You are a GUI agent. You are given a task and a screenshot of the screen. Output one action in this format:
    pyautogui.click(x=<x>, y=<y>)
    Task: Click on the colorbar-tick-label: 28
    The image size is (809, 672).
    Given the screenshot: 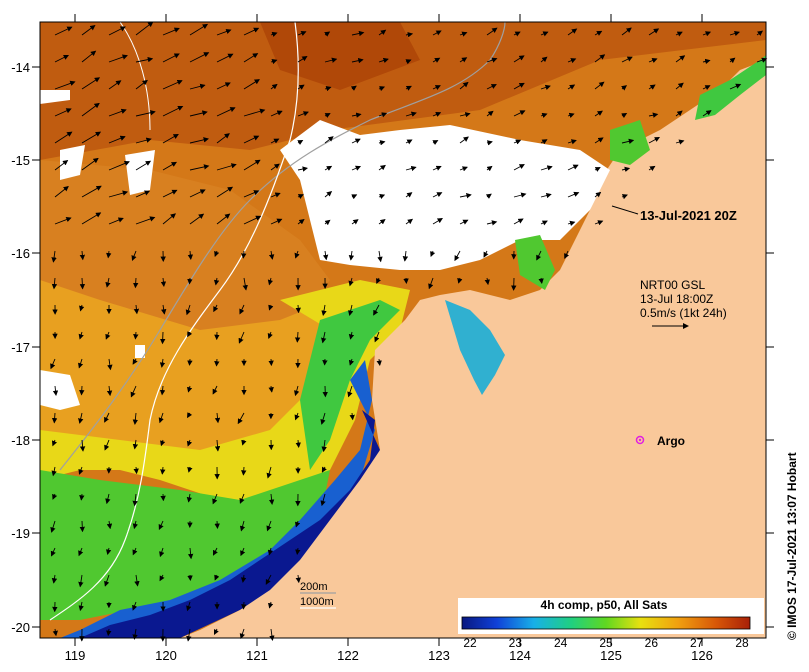 What is the action you would take?
    pyautogui.click(x=742, y=643)
    